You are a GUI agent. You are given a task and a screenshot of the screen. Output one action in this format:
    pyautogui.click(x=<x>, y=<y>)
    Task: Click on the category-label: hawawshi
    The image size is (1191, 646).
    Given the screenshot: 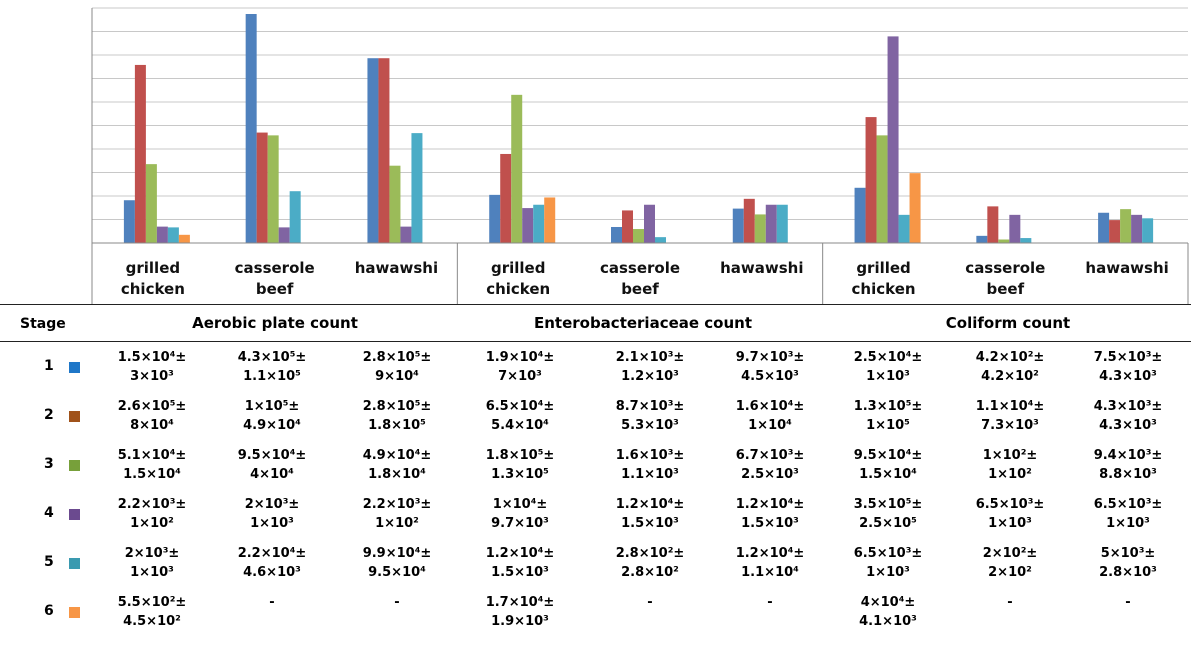 What is the action you would take?
    pyautogui.click(x=761, y=268)
    